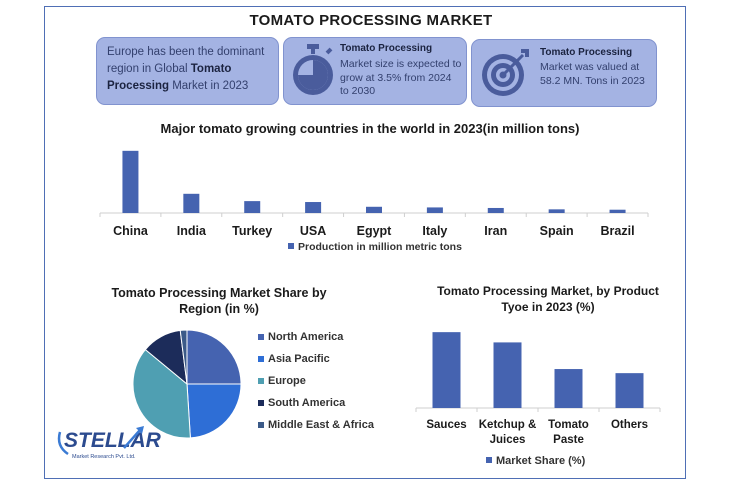  Describe the element at coordinates (214, 411) in the screenshot. I see `pie-slice-asia-pacific` at that location.